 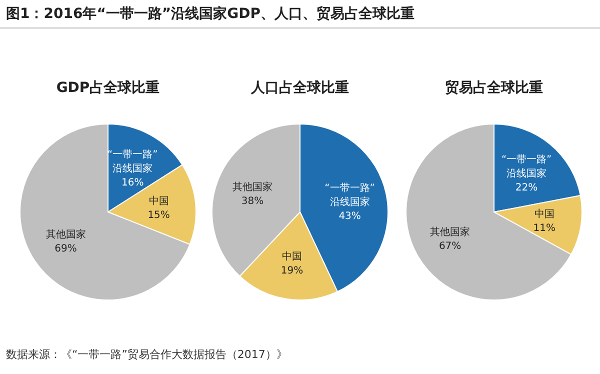 What do you see at coordinates (450, 246) in the screenshot?
I see `data-label: 67%` at bounding box center [450, 246].